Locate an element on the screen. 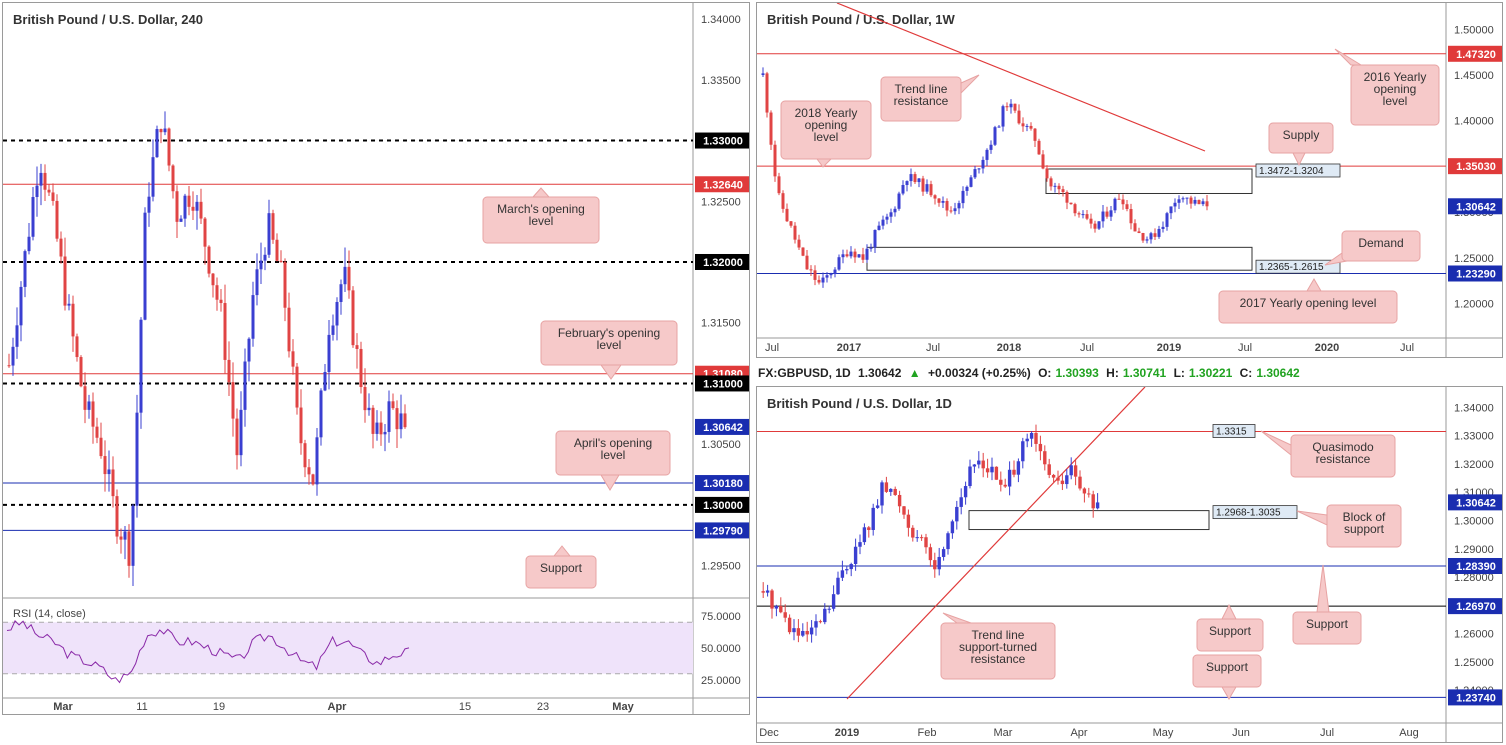 This screenshot has height=745, width=1506. daily-time-tick: Dec is located at coordinates (769, 733).